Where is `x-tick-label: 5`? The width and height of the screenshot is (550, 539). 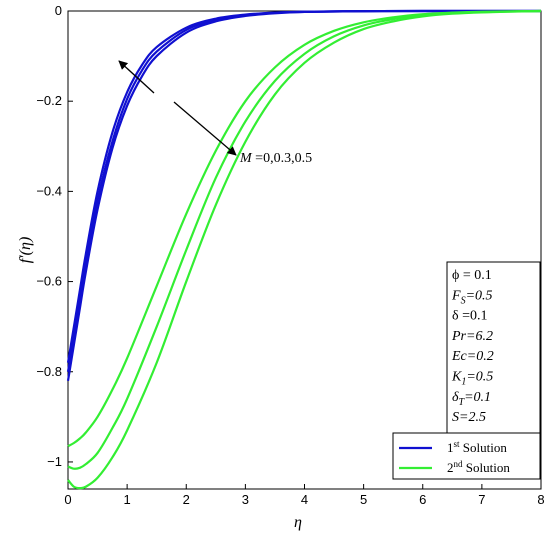 x-tick-label: 5 is located at coordinates (363, 499).